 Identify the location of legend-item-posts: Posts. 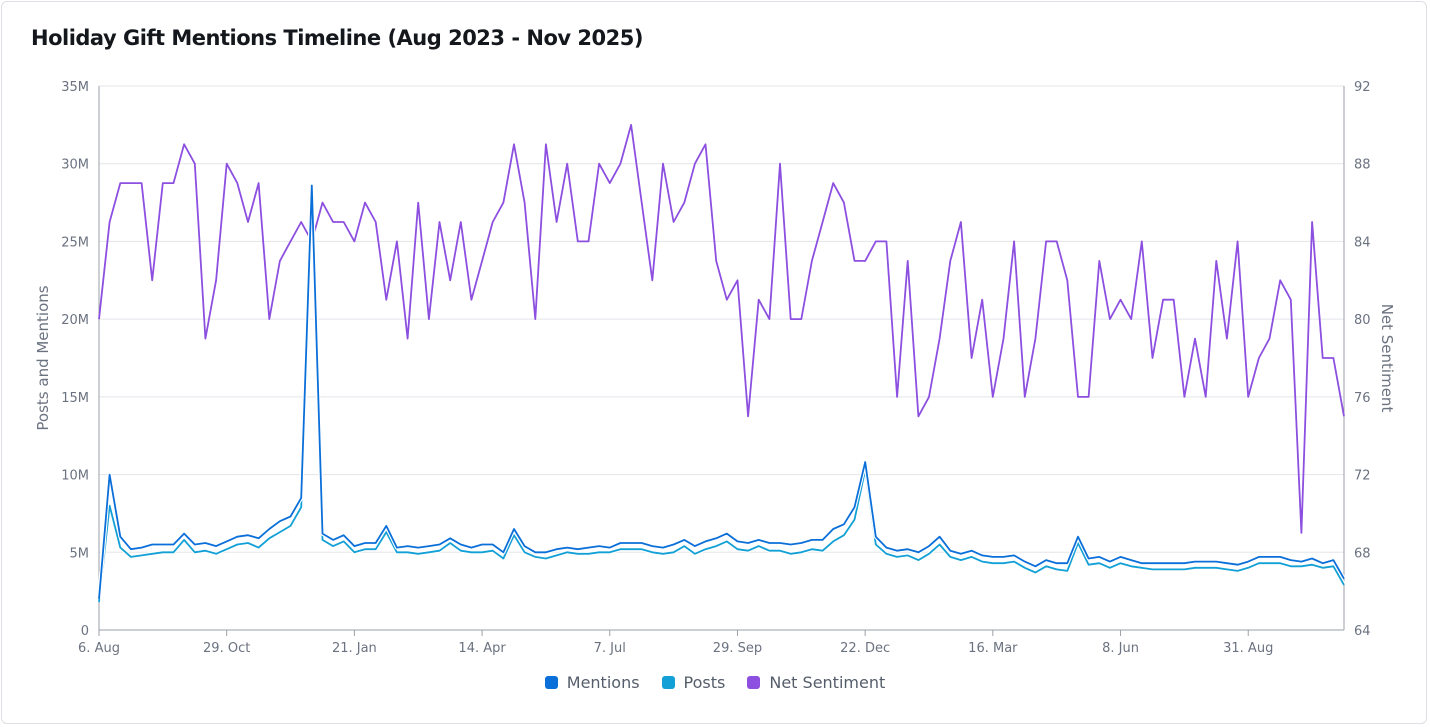
(693, 682).